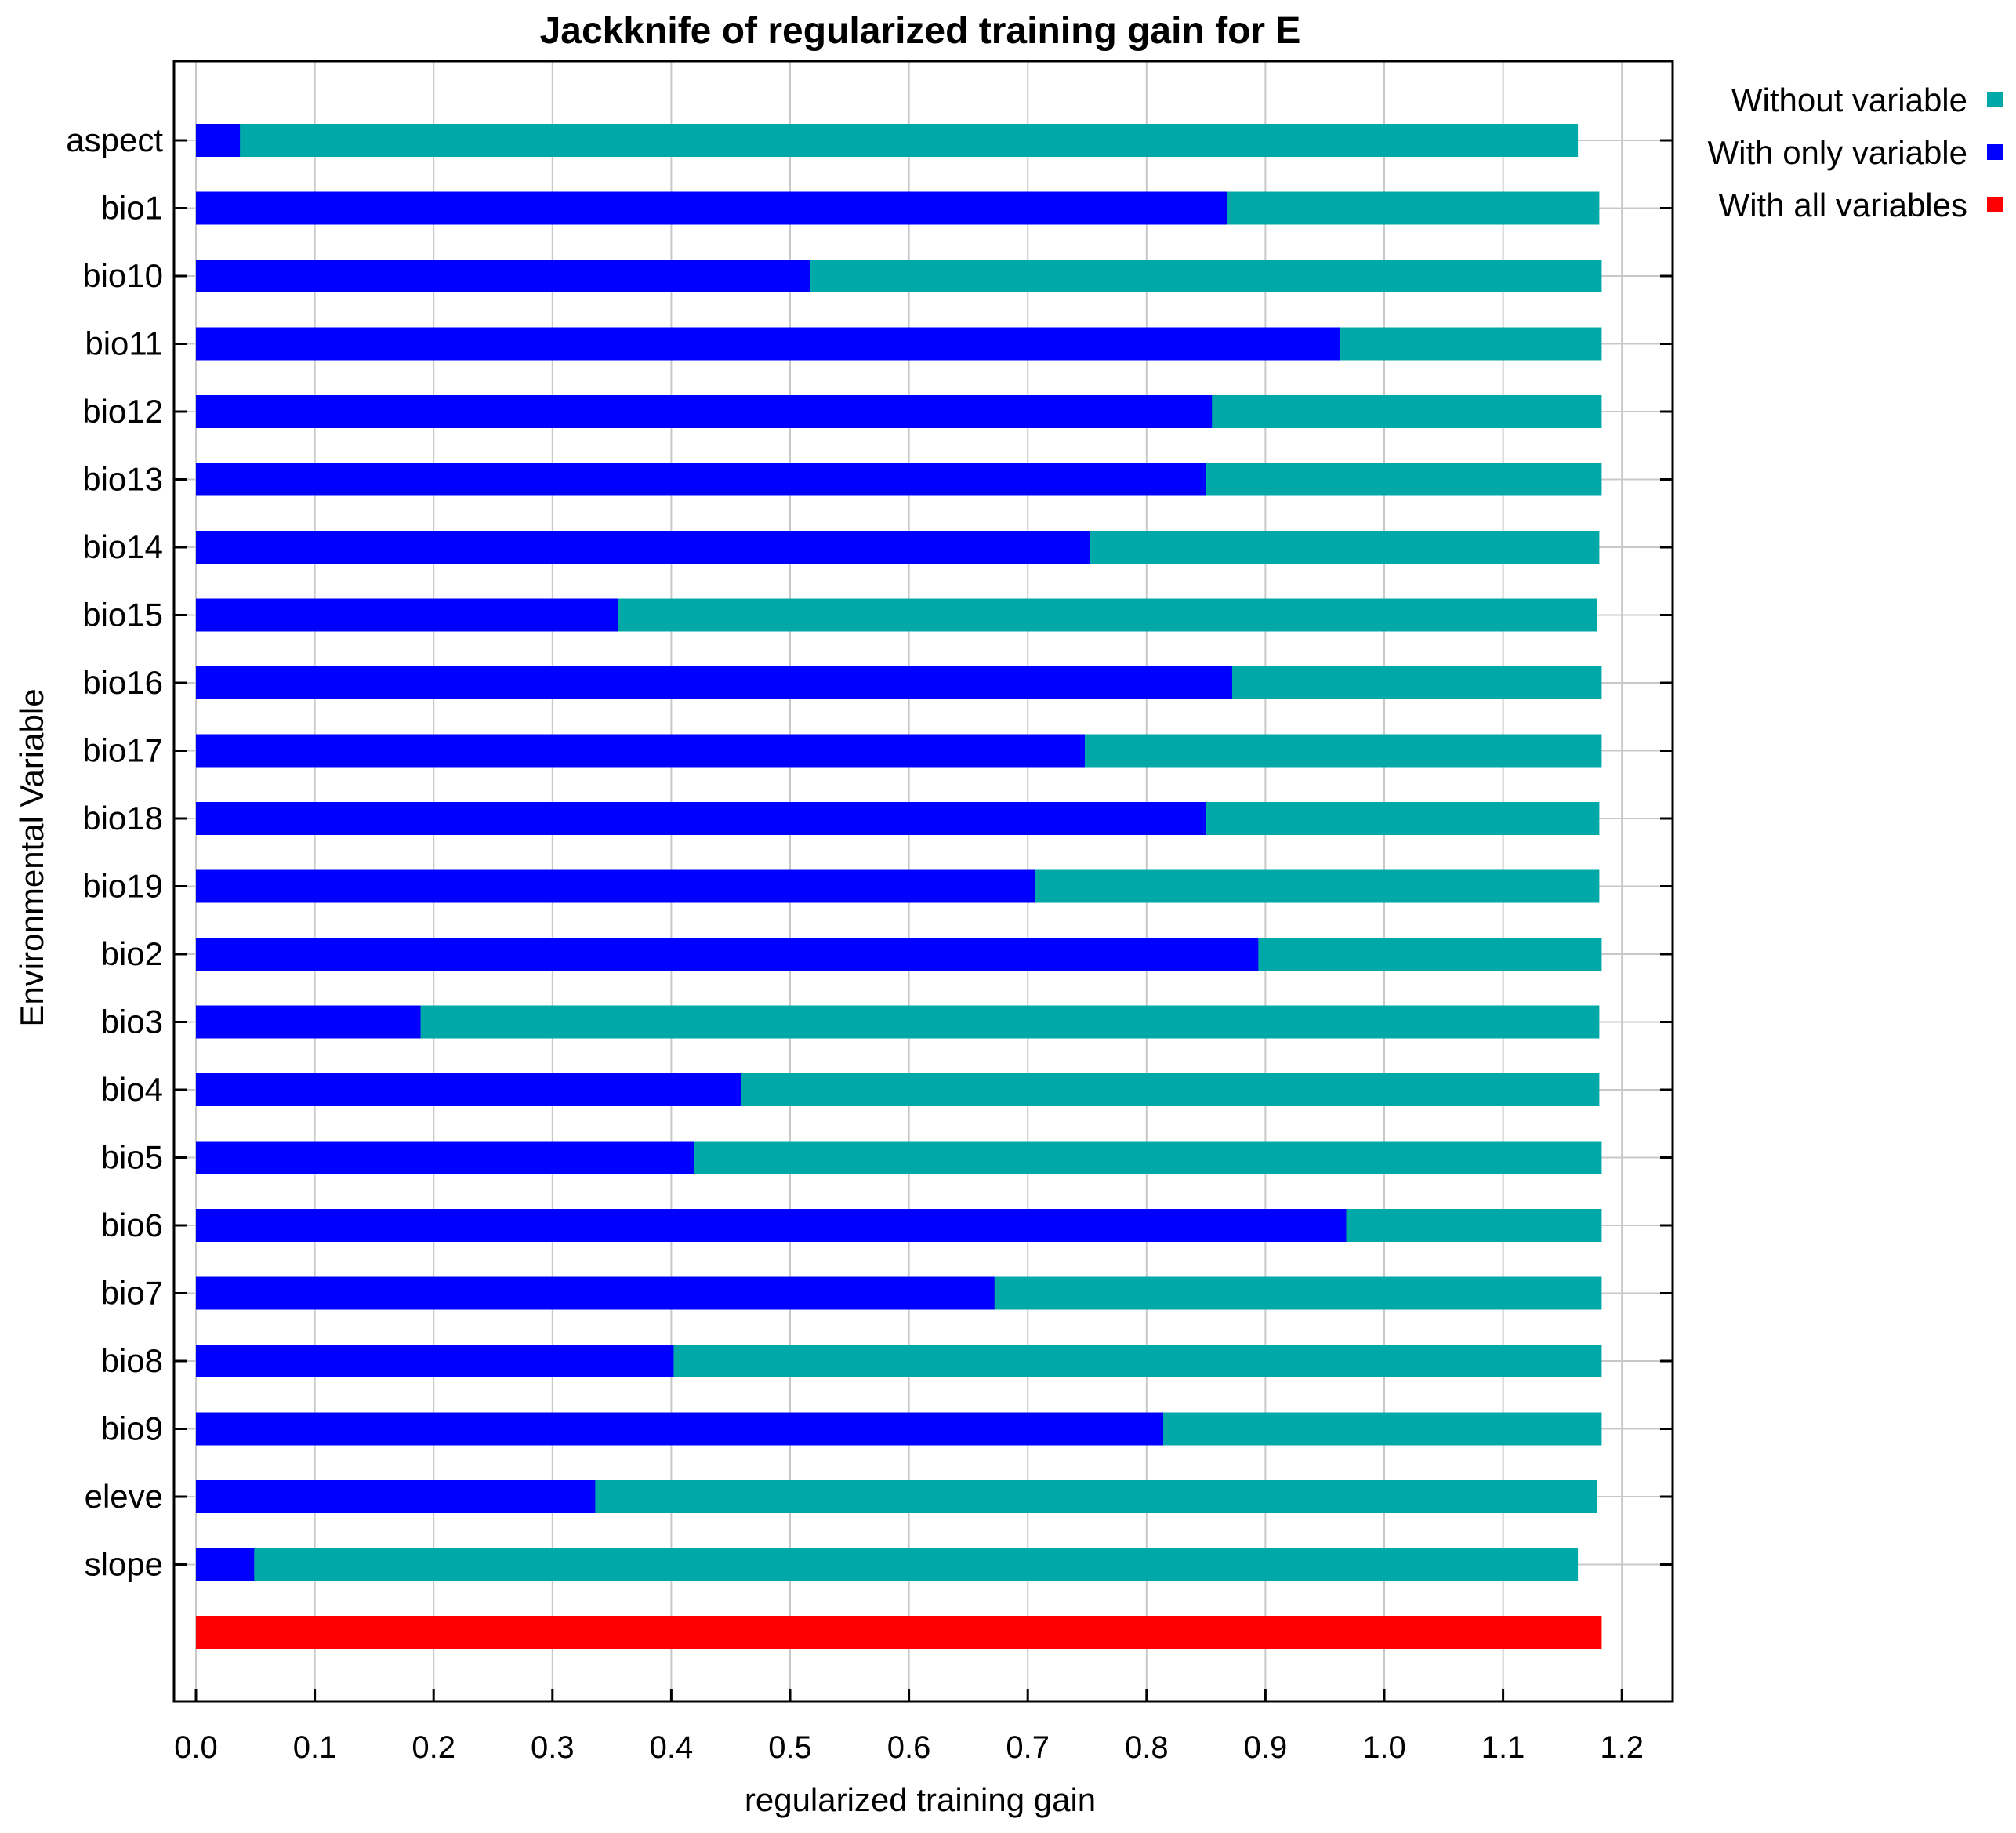 This screenshot has width=2016, height=1833. Describe the element at coordinates (132, 1225) in the screenshot. I see `y-tick-label: bio6` at that location.